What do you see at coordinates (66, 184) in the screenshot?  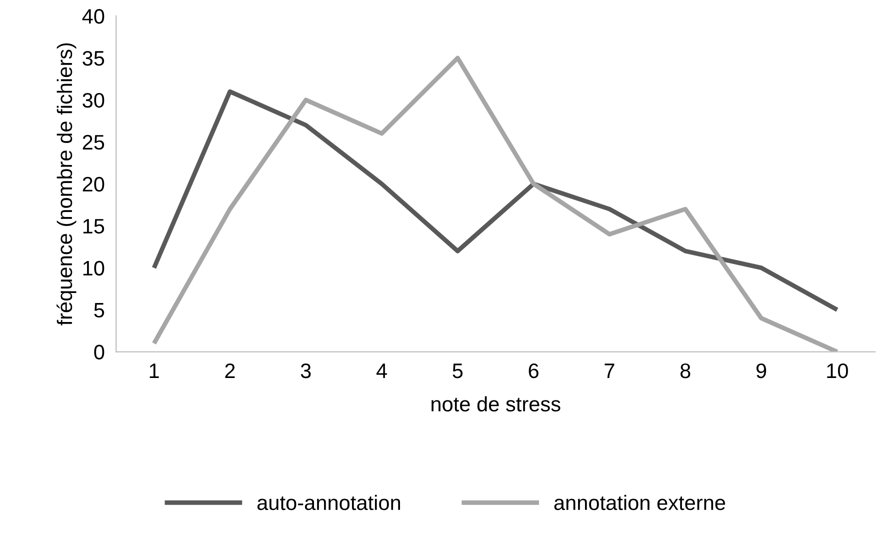 I see `y-axis-title: fréquence (nombre de fichiers)` at bounding box center [66, 184].